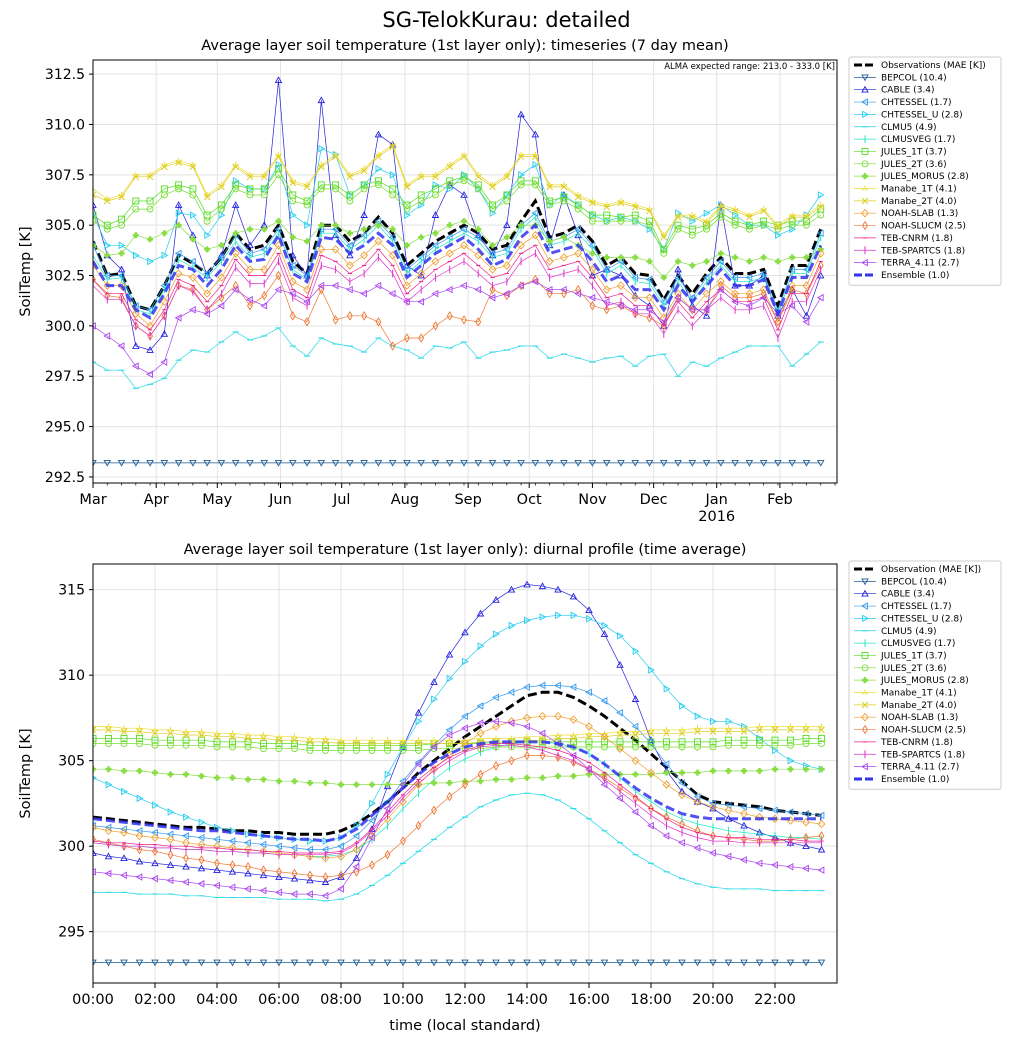  Describe the element at coordinates (65, 327) in the screenshot. I see `y-tick-label: 300.0` at that location.